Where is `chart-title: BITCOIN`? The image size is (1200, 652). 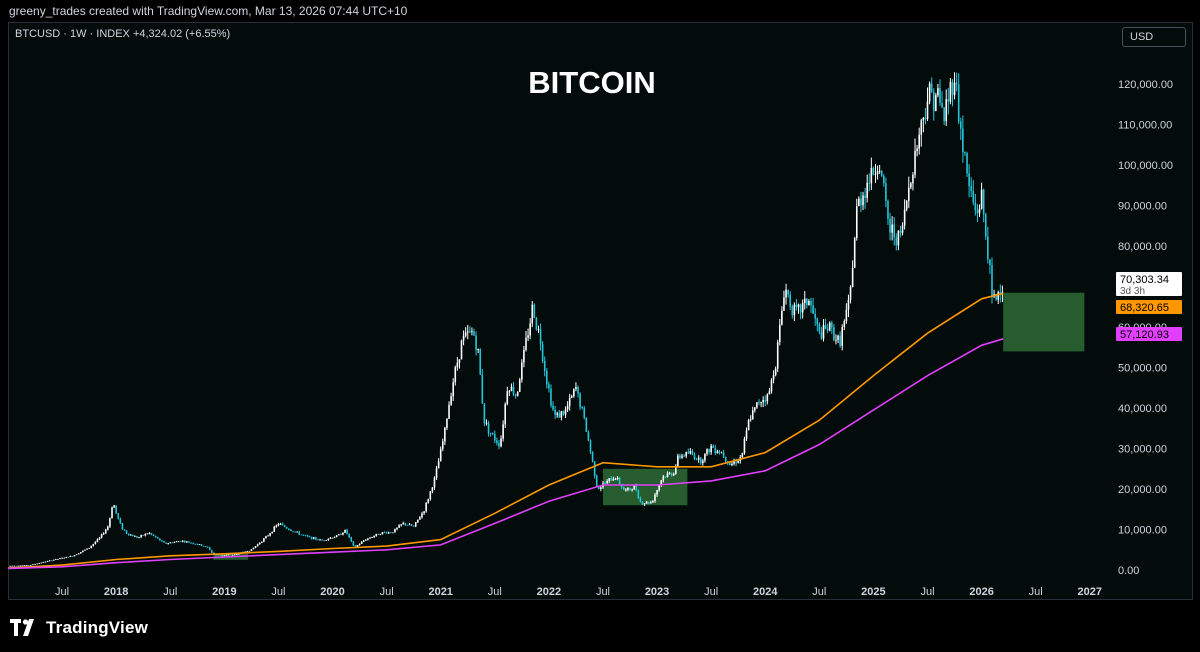 chart-title: BITCOIN is located at coordinates (591, 82).